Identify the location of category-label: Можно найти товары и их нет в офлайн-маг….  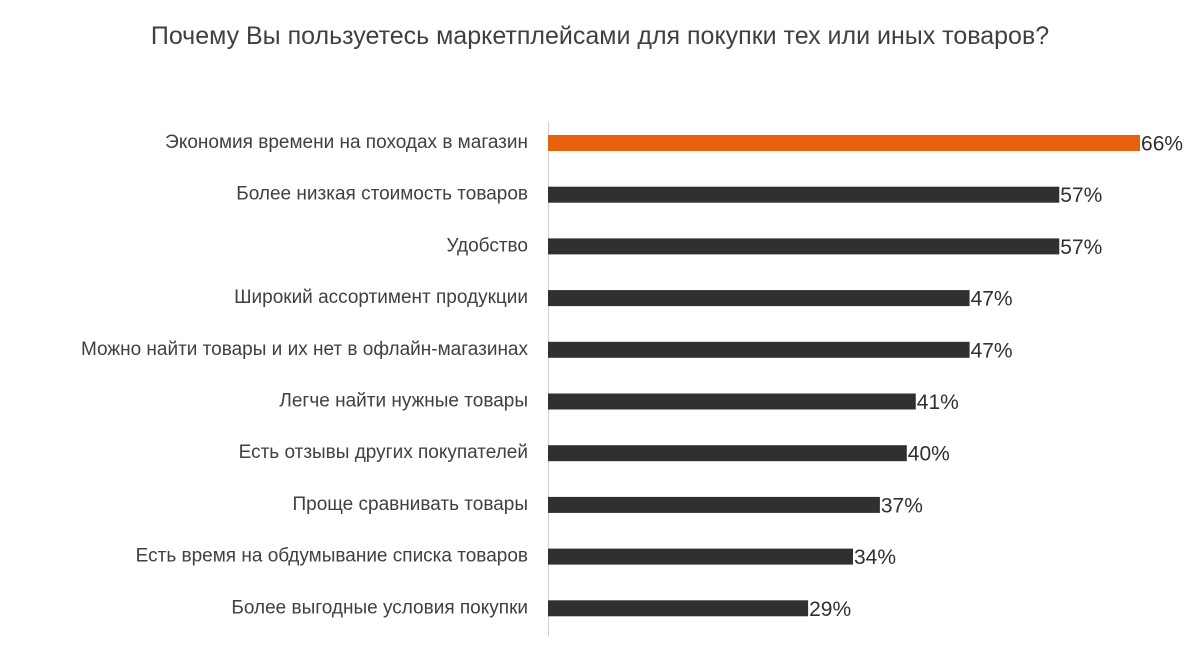
(305, 349).